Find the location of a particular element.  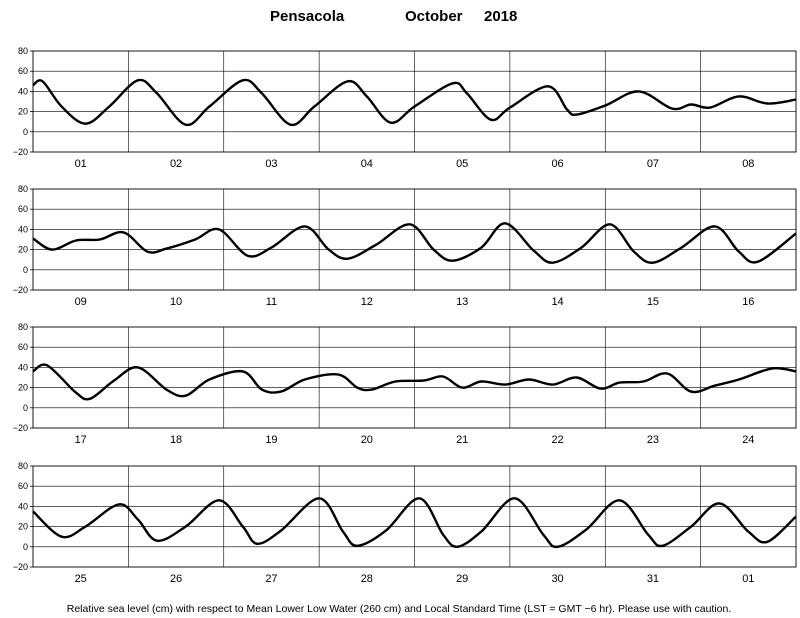

day-label: 08 is located at coordinates (748, 164).